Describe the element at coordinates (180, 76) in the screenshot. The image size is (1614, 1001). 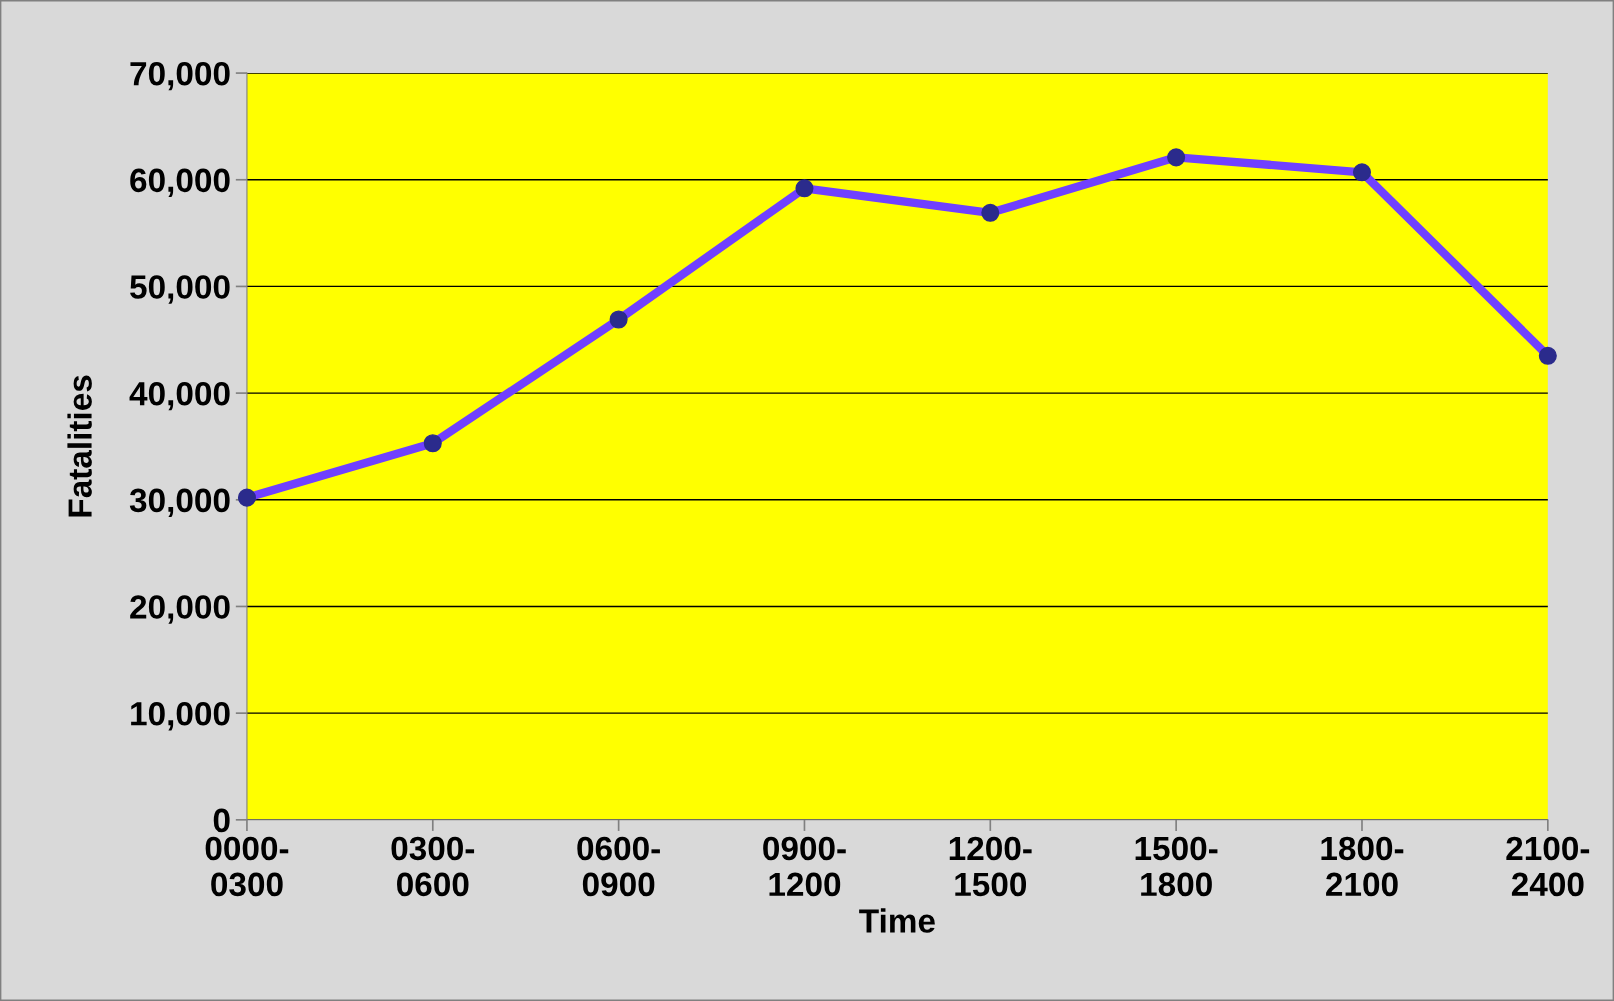
I see `y-tick-label: 70,000` at that location.